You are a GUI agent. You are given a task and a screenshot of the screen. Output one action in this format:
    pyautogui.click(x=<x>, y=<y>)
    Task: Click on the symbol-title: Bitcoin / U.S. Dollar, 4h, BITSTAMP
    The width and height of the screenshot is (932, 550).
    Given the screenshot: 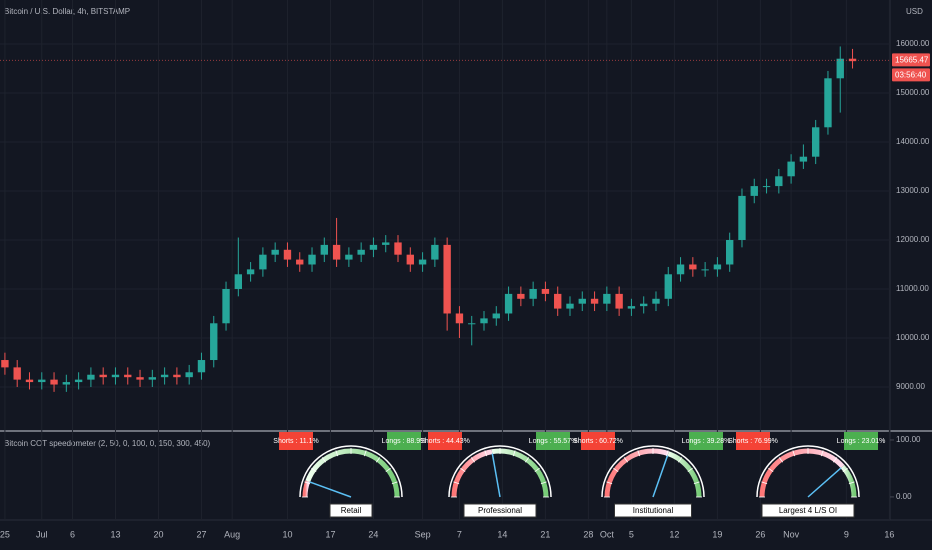 What is the action you would take?
    pyautogui.click(x=67, y=11)
    